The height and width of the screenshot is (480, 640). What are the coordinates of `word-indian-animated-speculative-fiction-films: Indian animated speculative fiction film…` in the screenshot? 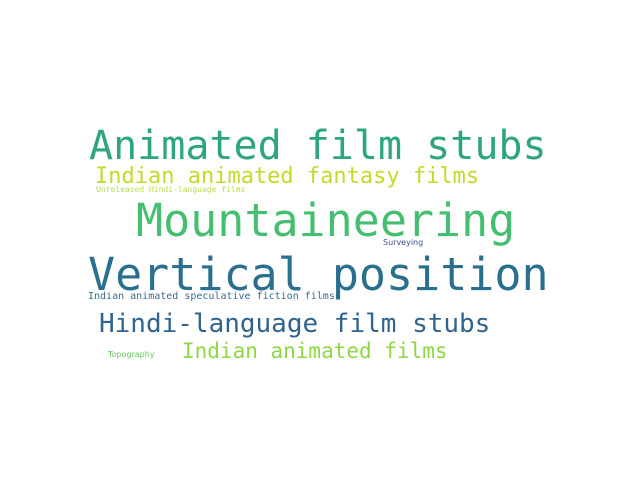 It's located at (211, 296).